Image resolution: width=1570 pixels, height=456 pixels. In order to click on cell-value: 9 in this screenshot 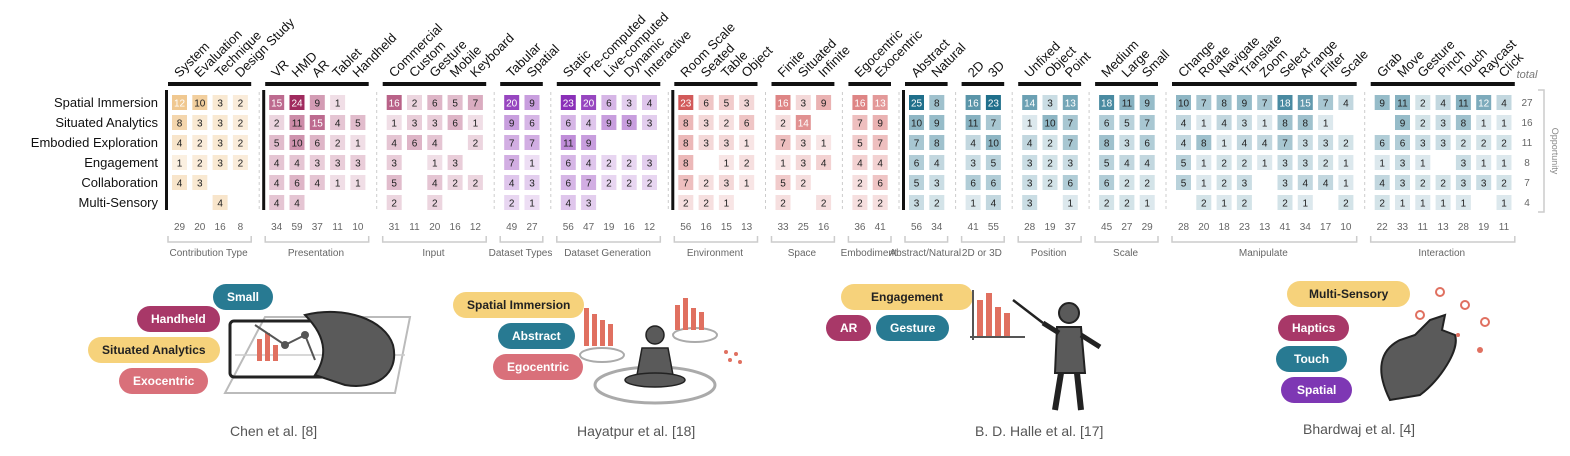, I will do `click(532, 104)`.